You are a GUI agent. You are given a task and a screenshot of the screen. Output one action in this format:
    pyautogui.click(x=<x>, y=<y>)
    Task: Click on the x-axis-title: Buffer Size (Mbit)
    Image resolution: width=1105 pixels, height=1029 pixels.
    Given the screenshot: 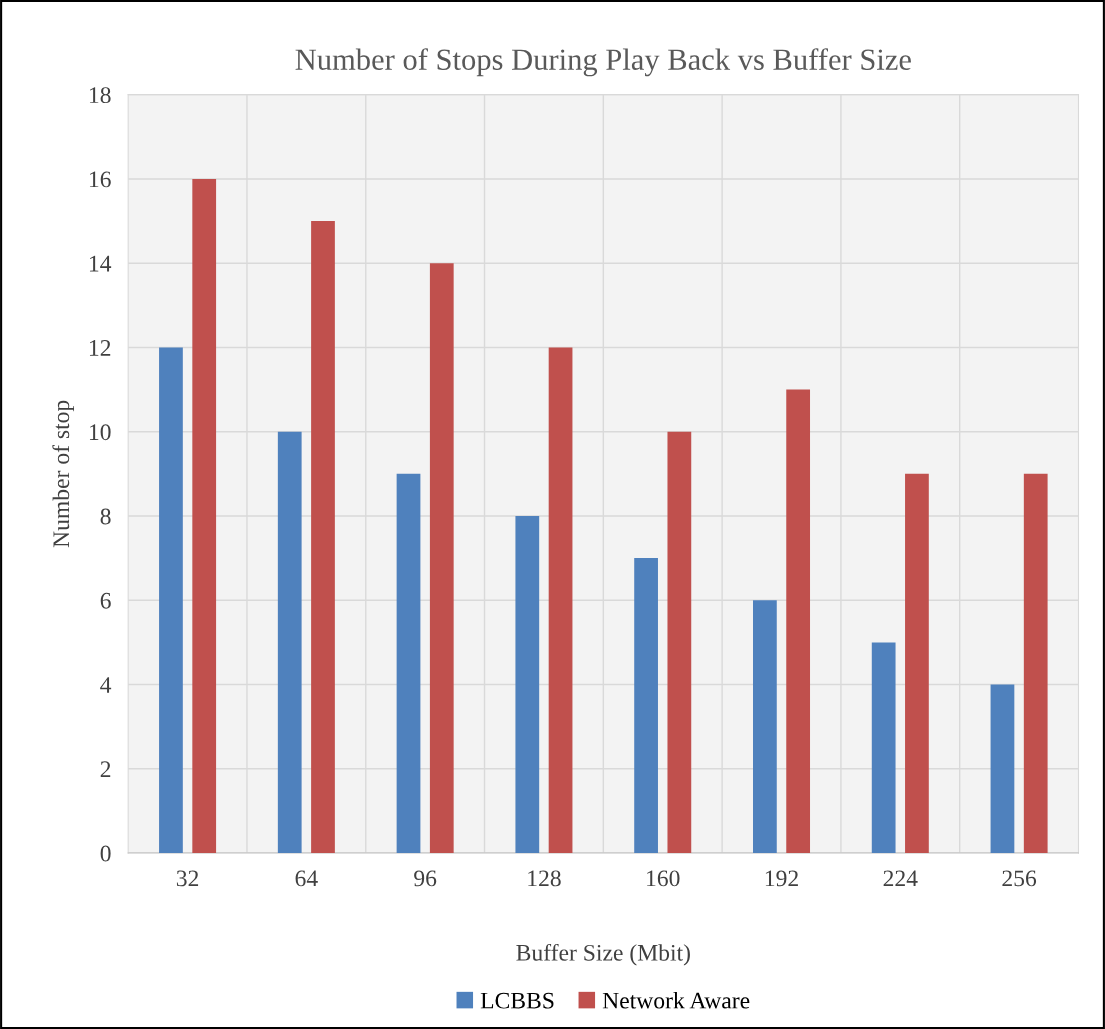 What is the action you would take?
    pyautogui.click(x=603, y=954)
    